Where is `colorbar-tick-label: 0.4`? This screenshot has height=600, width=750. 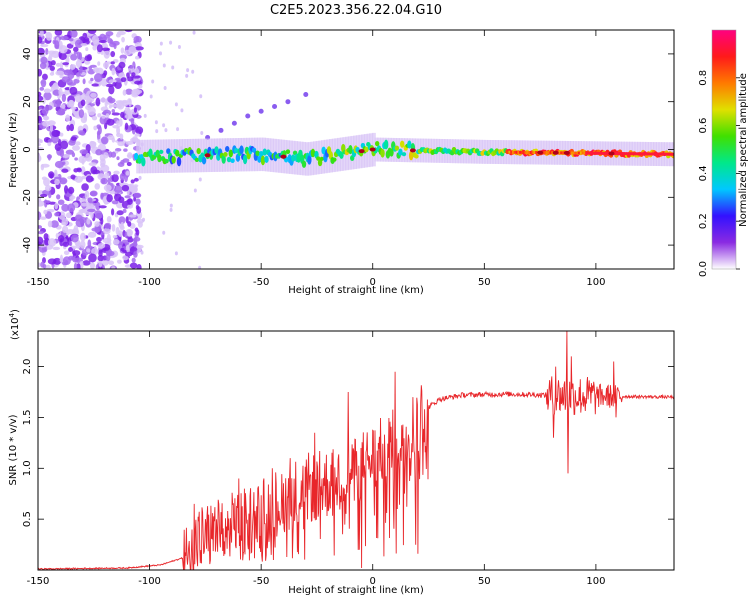
colorbar-tick-label: 0.4 is located at coordinates (703, 173).